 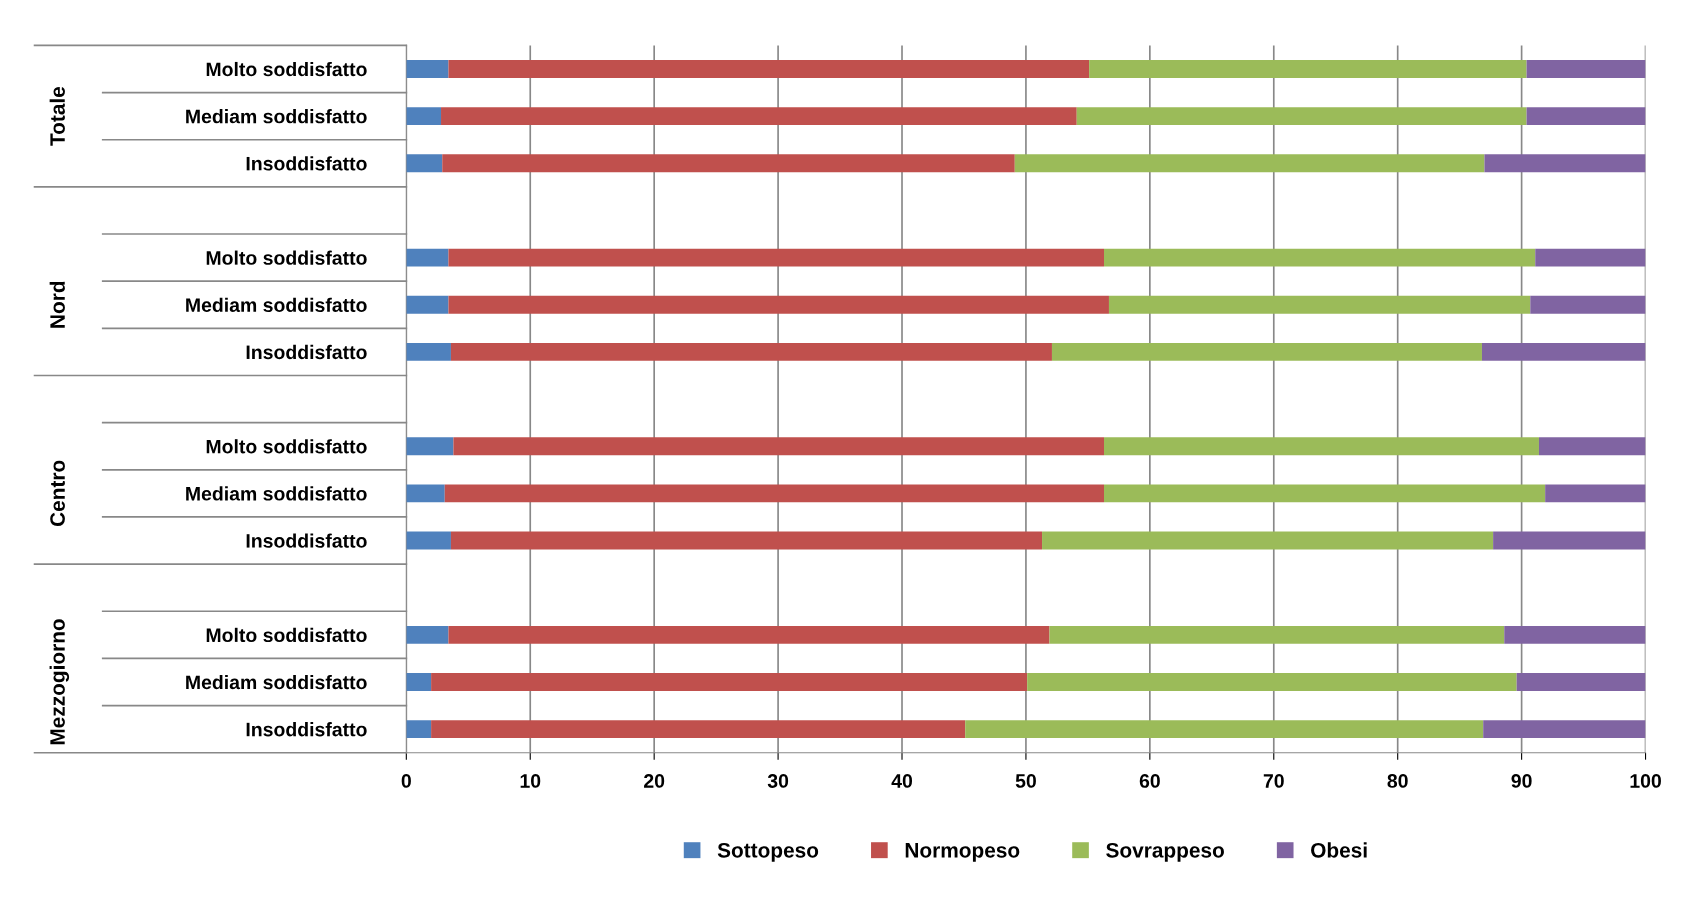 What do you see at coordinates (1165, 852) in the screenshot?
I see `legend-label: Sovrappeso` at bounding box center [1165, 852].